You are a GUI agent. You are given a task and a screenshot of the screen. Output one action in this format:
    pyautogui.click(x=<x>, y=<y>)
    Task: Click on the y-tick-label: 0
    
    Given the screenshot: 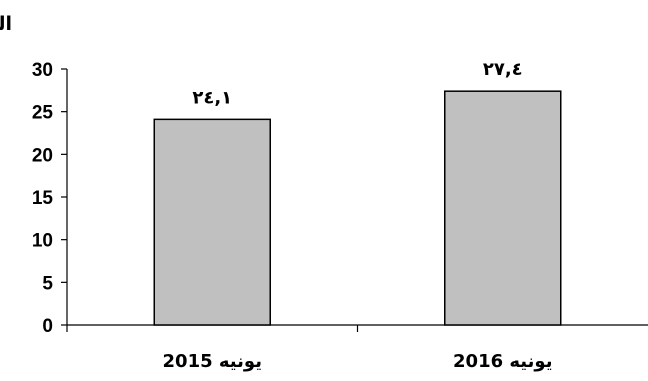 What is the action you would take?
    pyautogui.click(x=47, y=326)
    